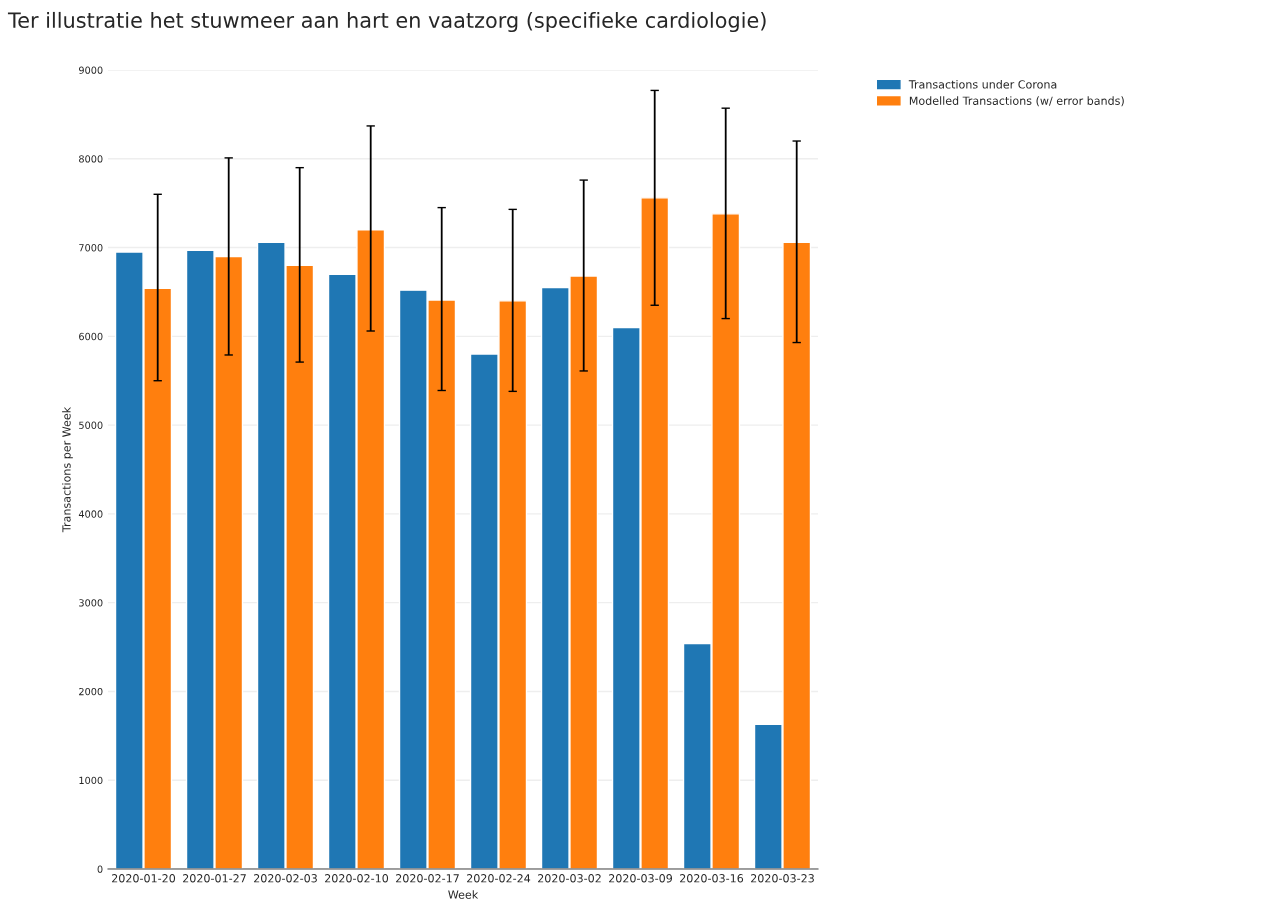 The image size is (1280, 924). I want to click on y-tick-label: 1000, so click(91, 780).